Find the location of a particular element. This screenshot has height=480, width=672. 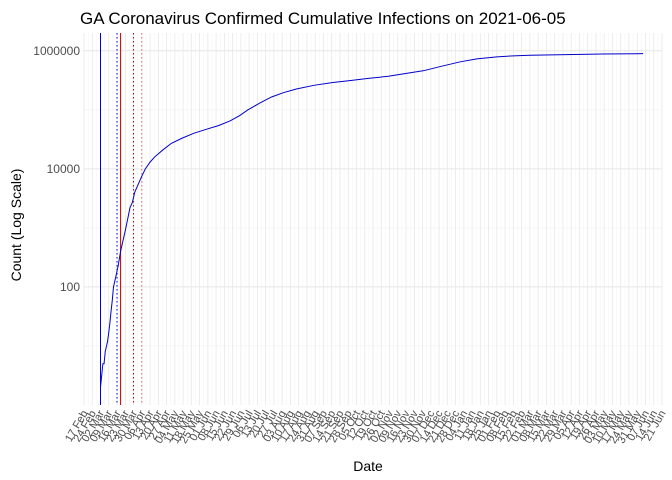

y-tick-label: 100 is located at coordinates (70, 287).